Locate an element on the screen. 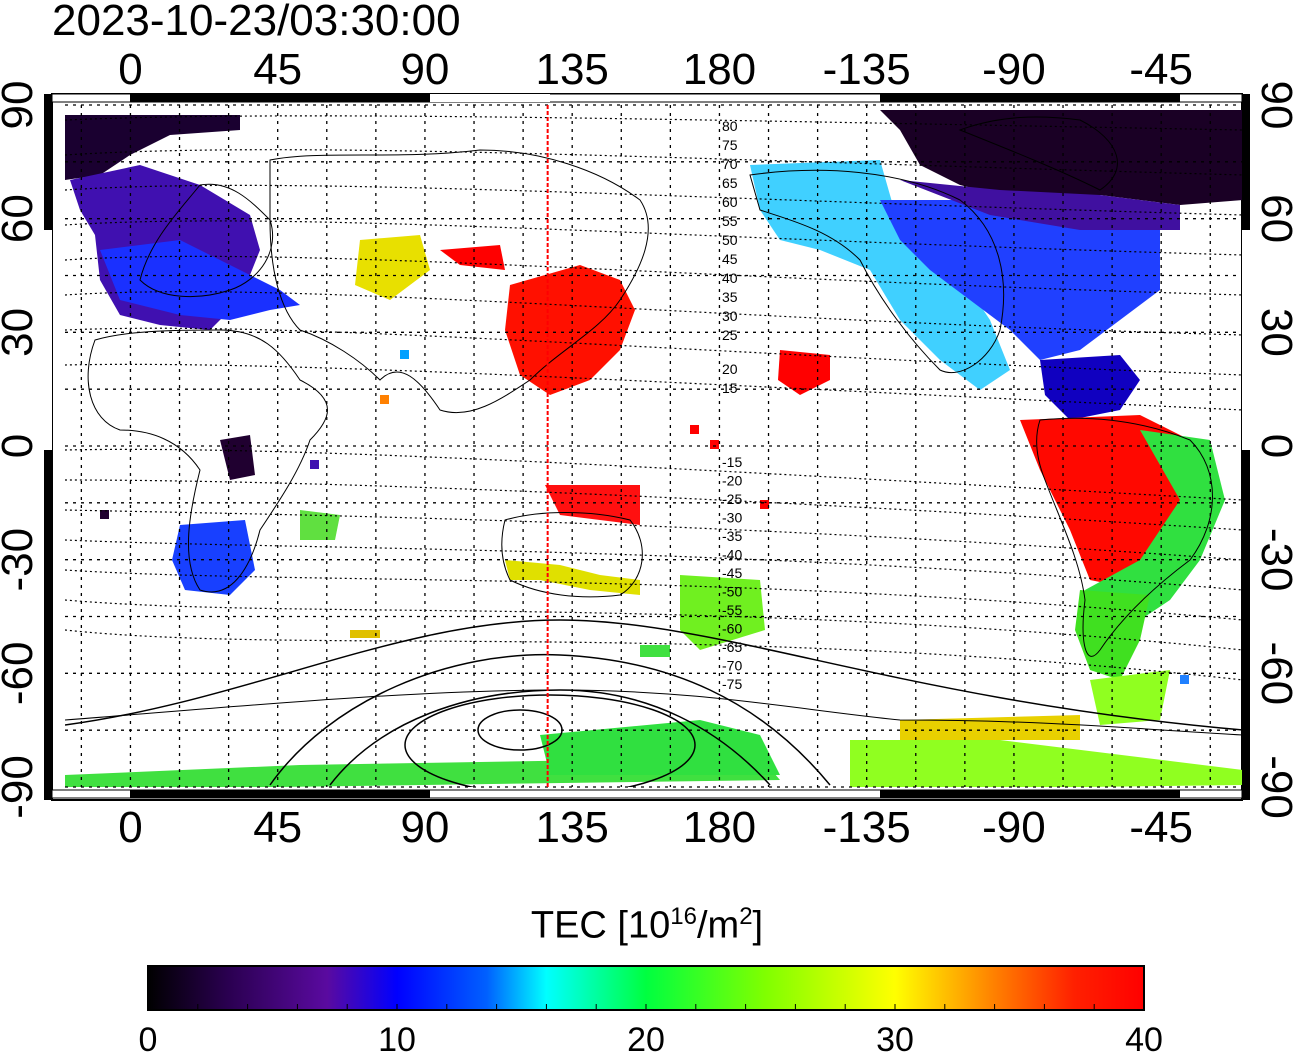 The width and height of the screenshot is (1294, 1060). south-pole-contours is located at coordinates (654, 703).